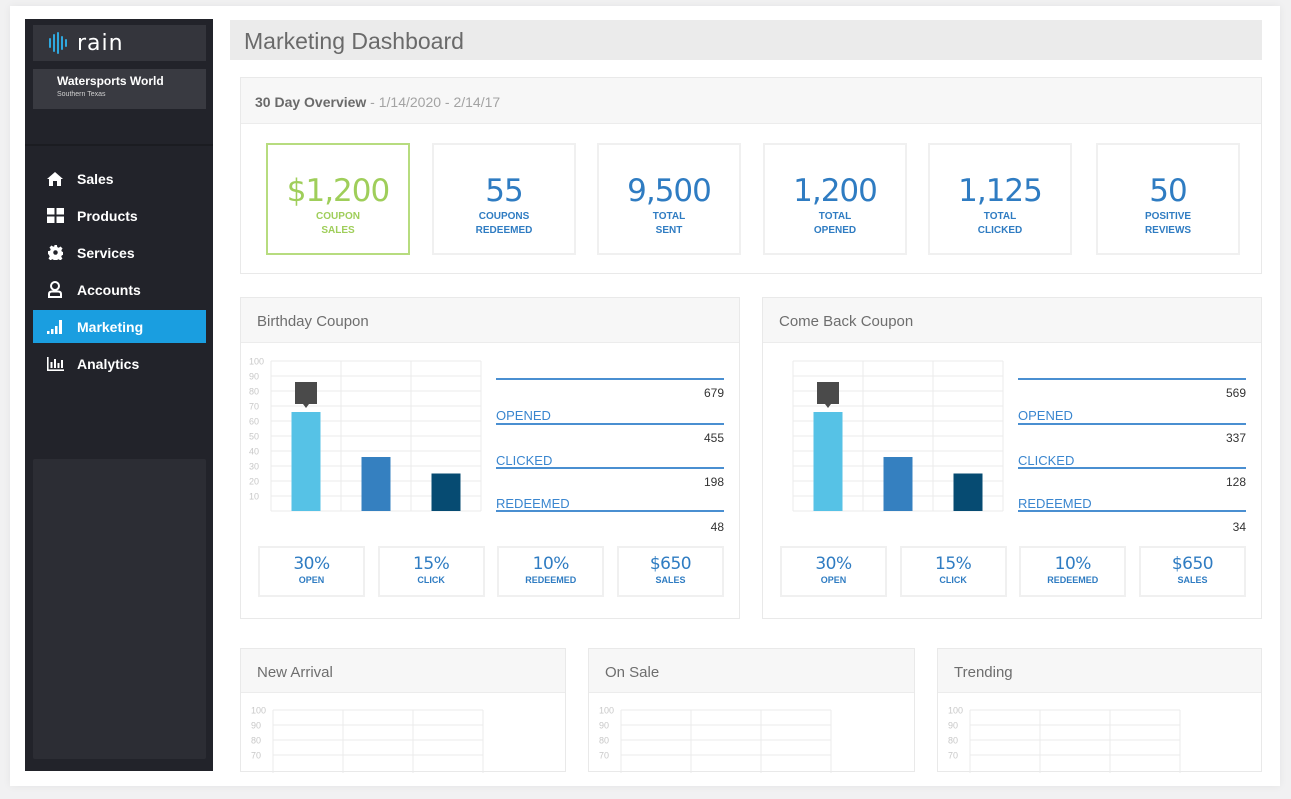 This screenshot has height=799, width=1291. Describe the element at coordinates (833, 580) in the screenshot. I see `metric-label: OPEN` at that location.